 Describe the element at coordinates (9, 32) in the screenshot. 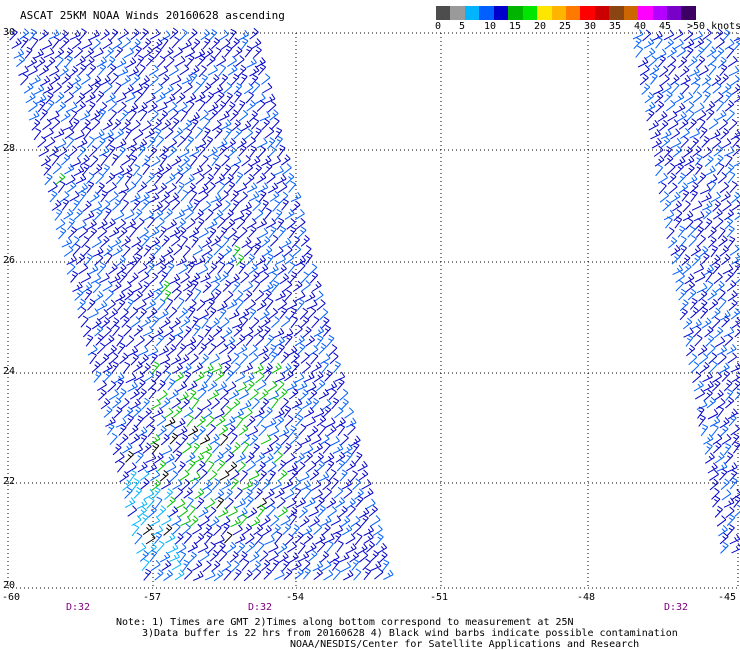

I see `lat-label: 30` at that location.